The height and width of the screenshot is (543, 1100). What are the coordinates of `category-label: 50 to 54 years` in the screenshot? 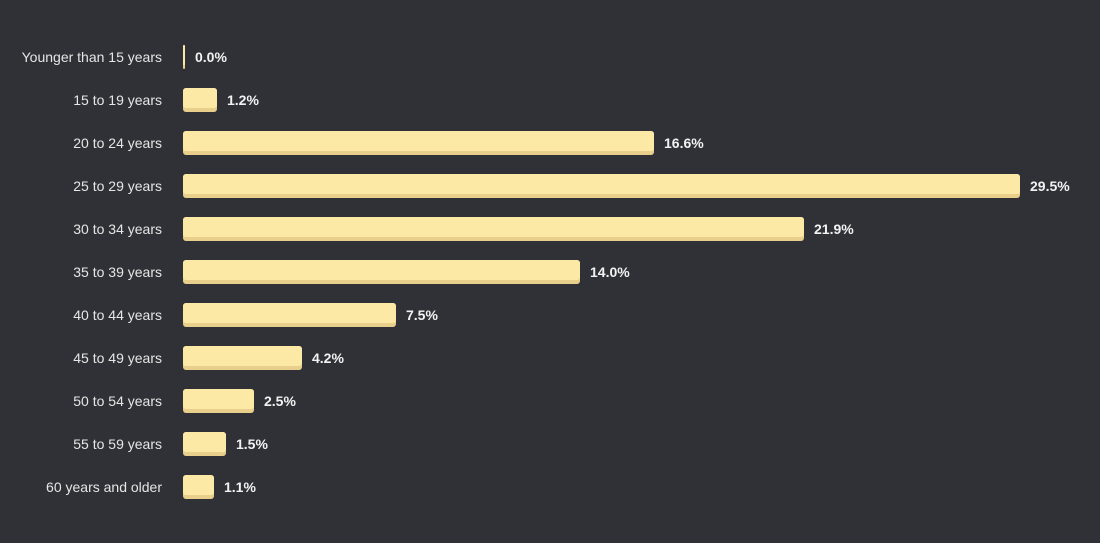 It's located at (117, 401).